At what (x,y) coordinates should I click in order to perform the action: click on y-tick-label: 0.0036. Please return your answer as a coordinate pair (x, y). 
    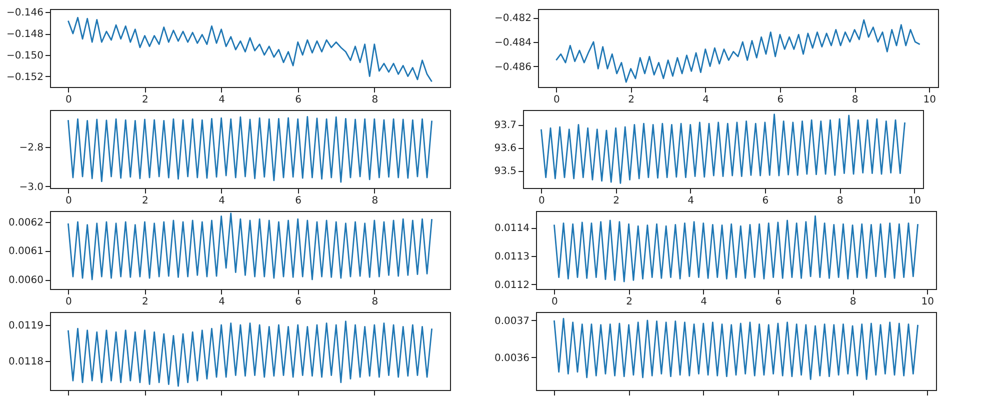
    Looking at the image, I should click on (512, 358).